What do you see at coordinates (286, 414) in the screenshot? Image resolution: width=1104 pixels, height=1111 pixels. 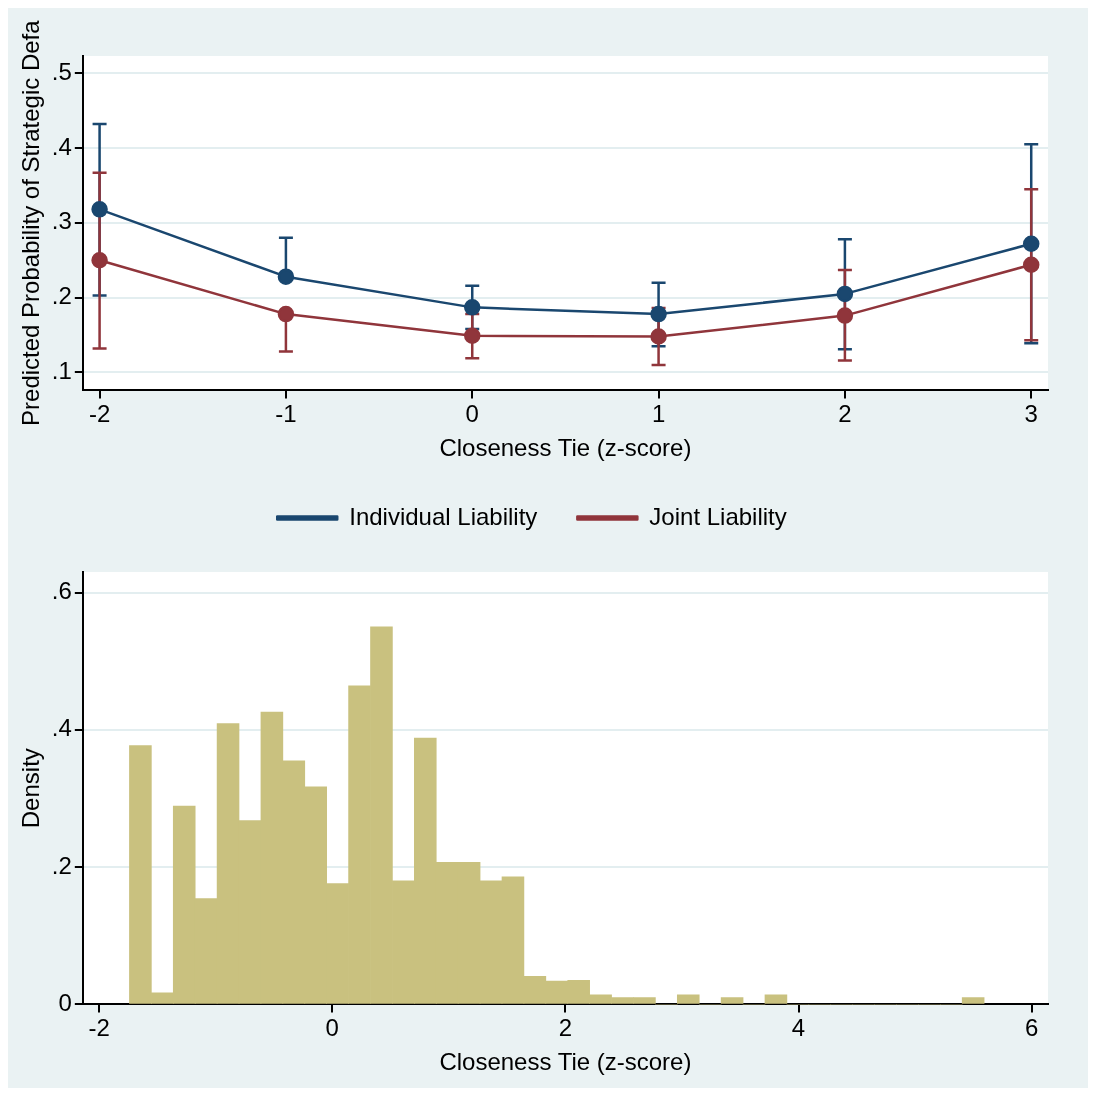 I see `x-tick-label: -1` at bounding box center [286, 414].